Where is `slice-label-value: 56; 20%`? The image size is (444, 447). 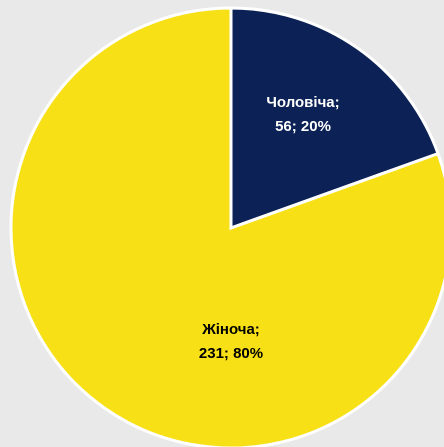
slice-label-value: 56; 20% is located at coordinates (303, 126).